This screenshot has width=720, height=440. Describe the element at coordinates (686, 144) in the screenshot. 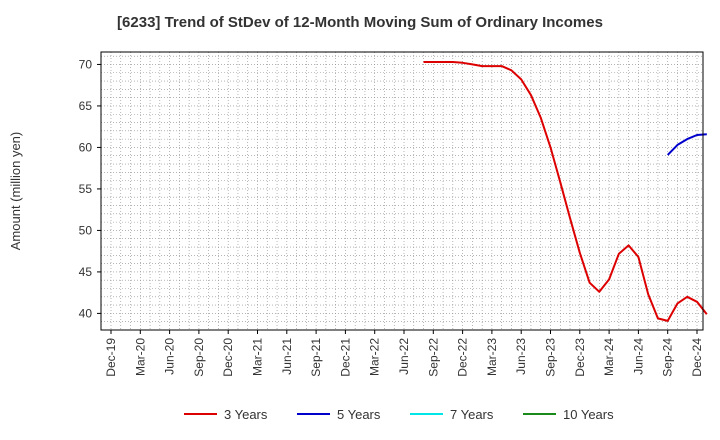

I see `series-line-5-years` at that location.